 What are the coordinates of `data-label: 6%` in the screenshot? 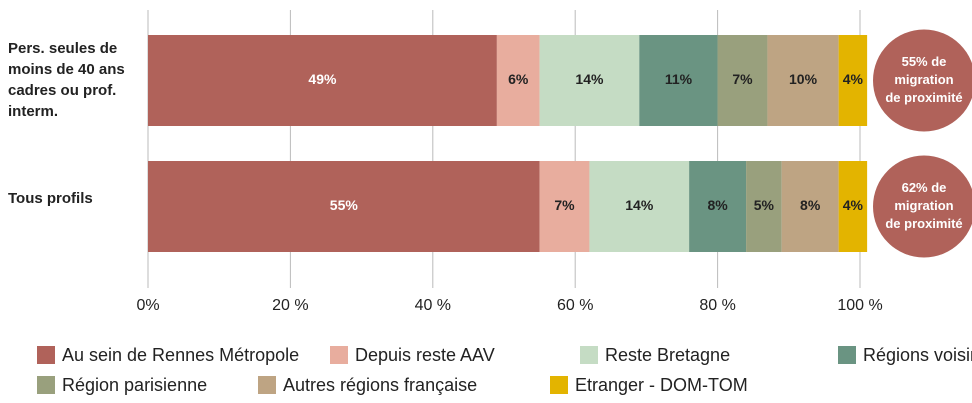 It's located at (518, 79).